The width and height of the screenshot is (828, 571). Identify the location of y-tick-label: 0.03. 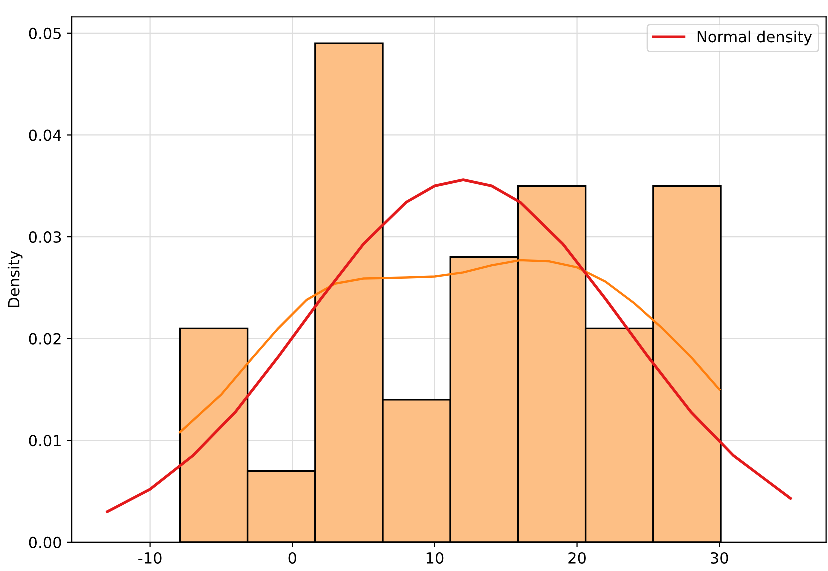
(45, 237).